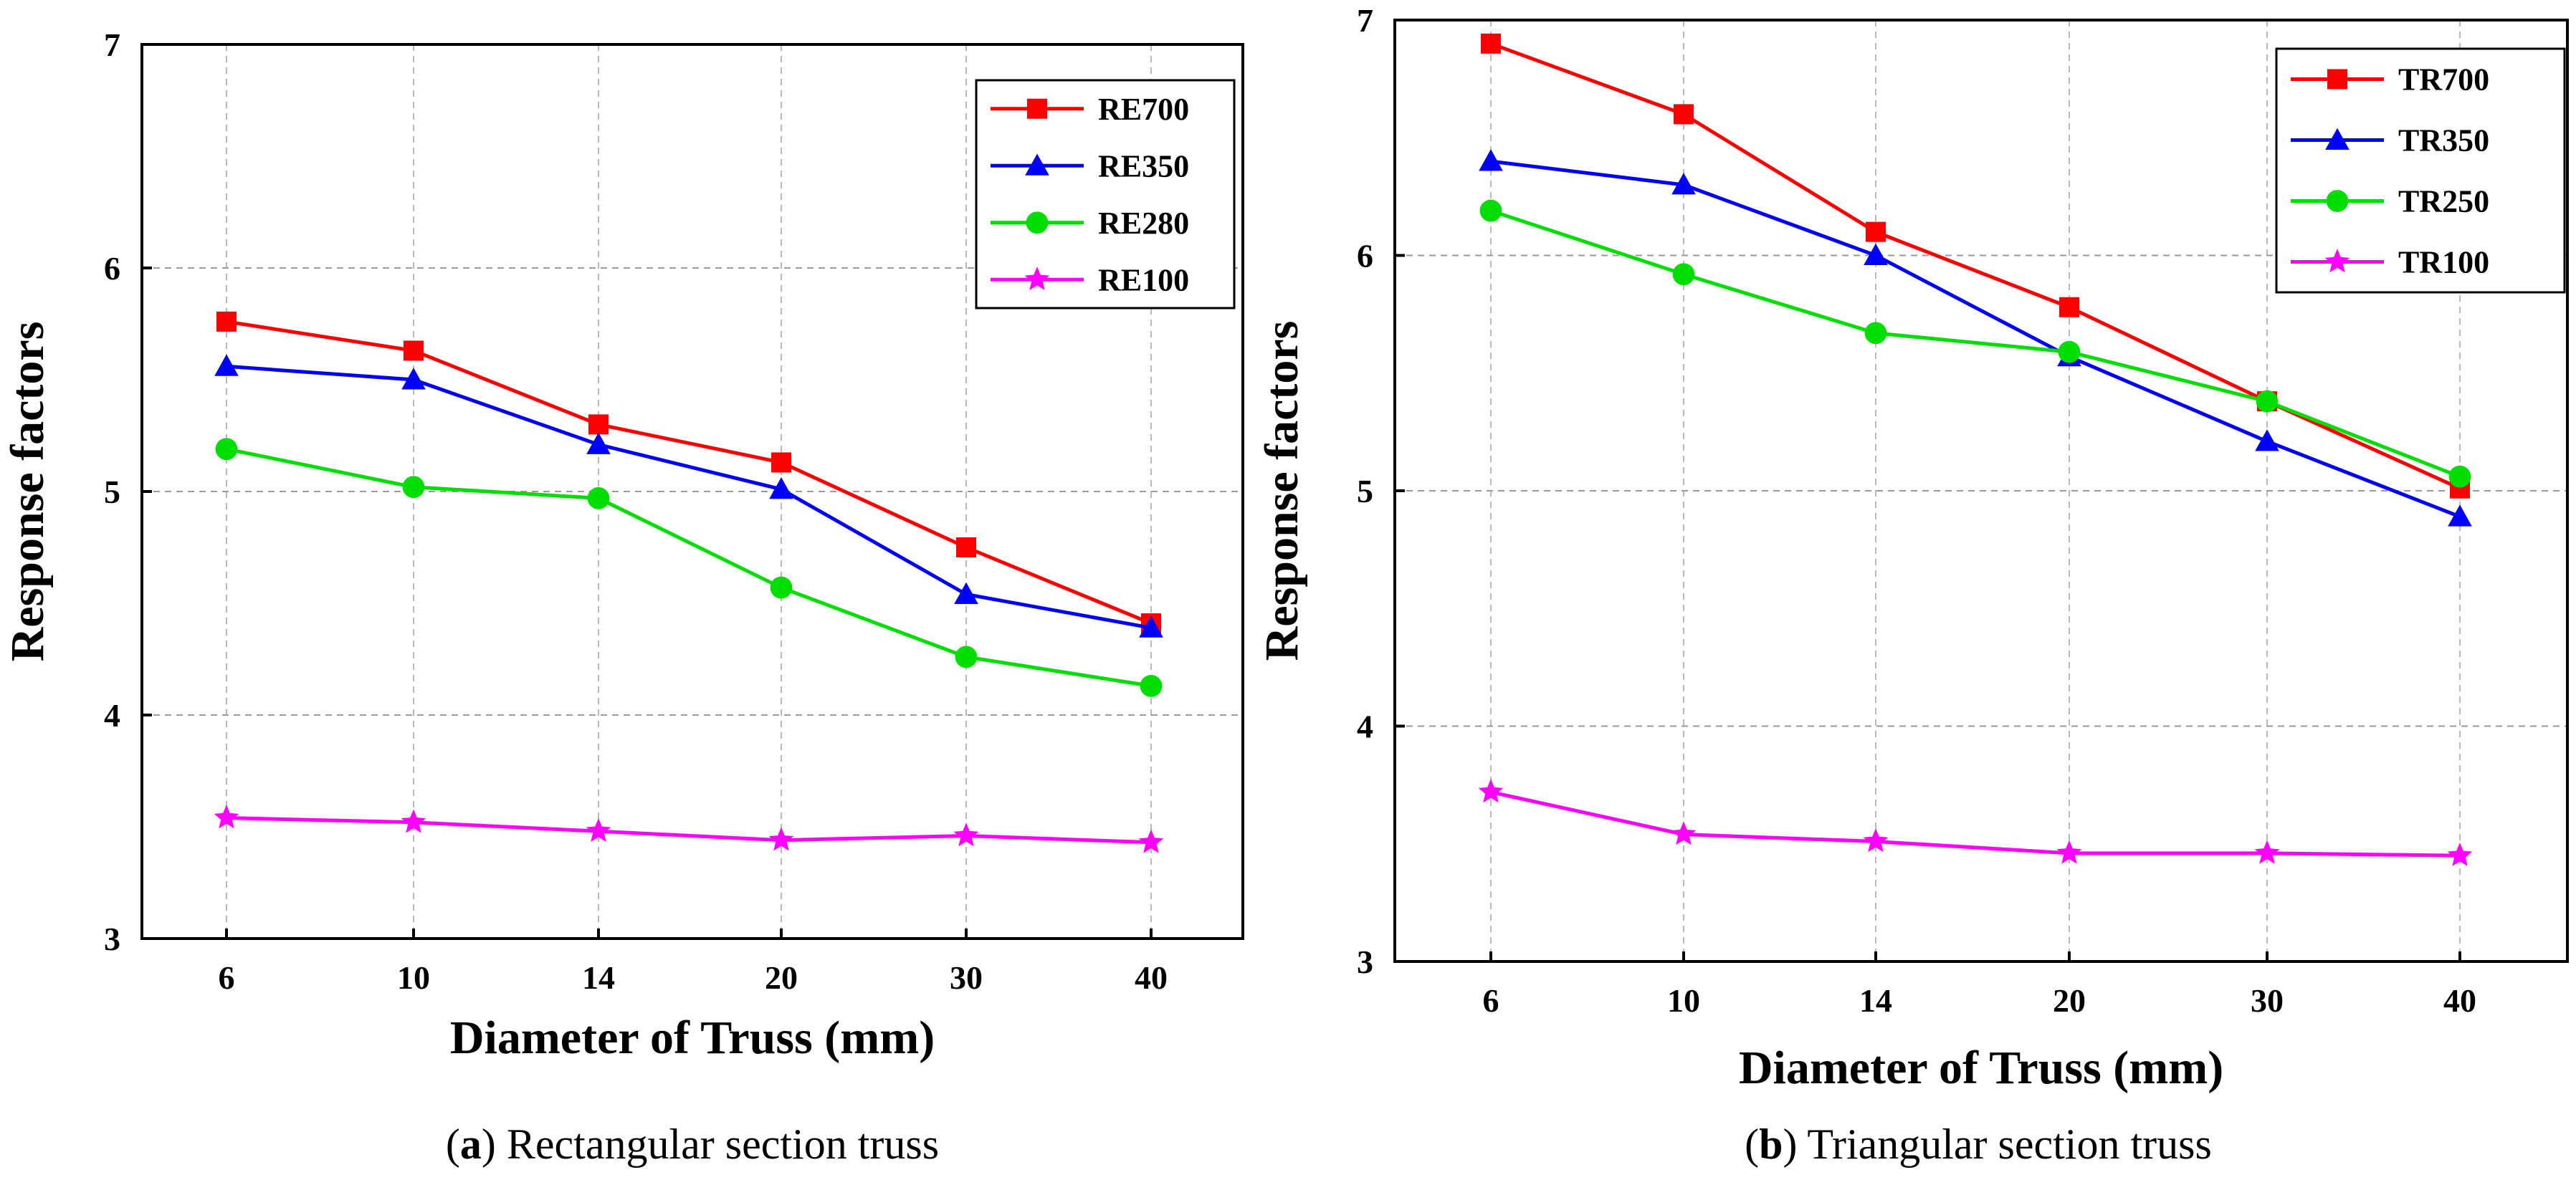 The height and width of the screenshot is (1180, 2576). What do you see at coordinates (2443, 140) in the screenshot?
I see `legend-label: TR350` at bounding box center [2443, 140].